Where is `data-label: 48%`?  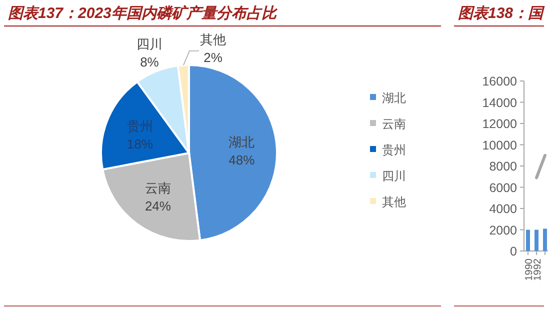
data-label: 48% is located at coordinates (242, 160).